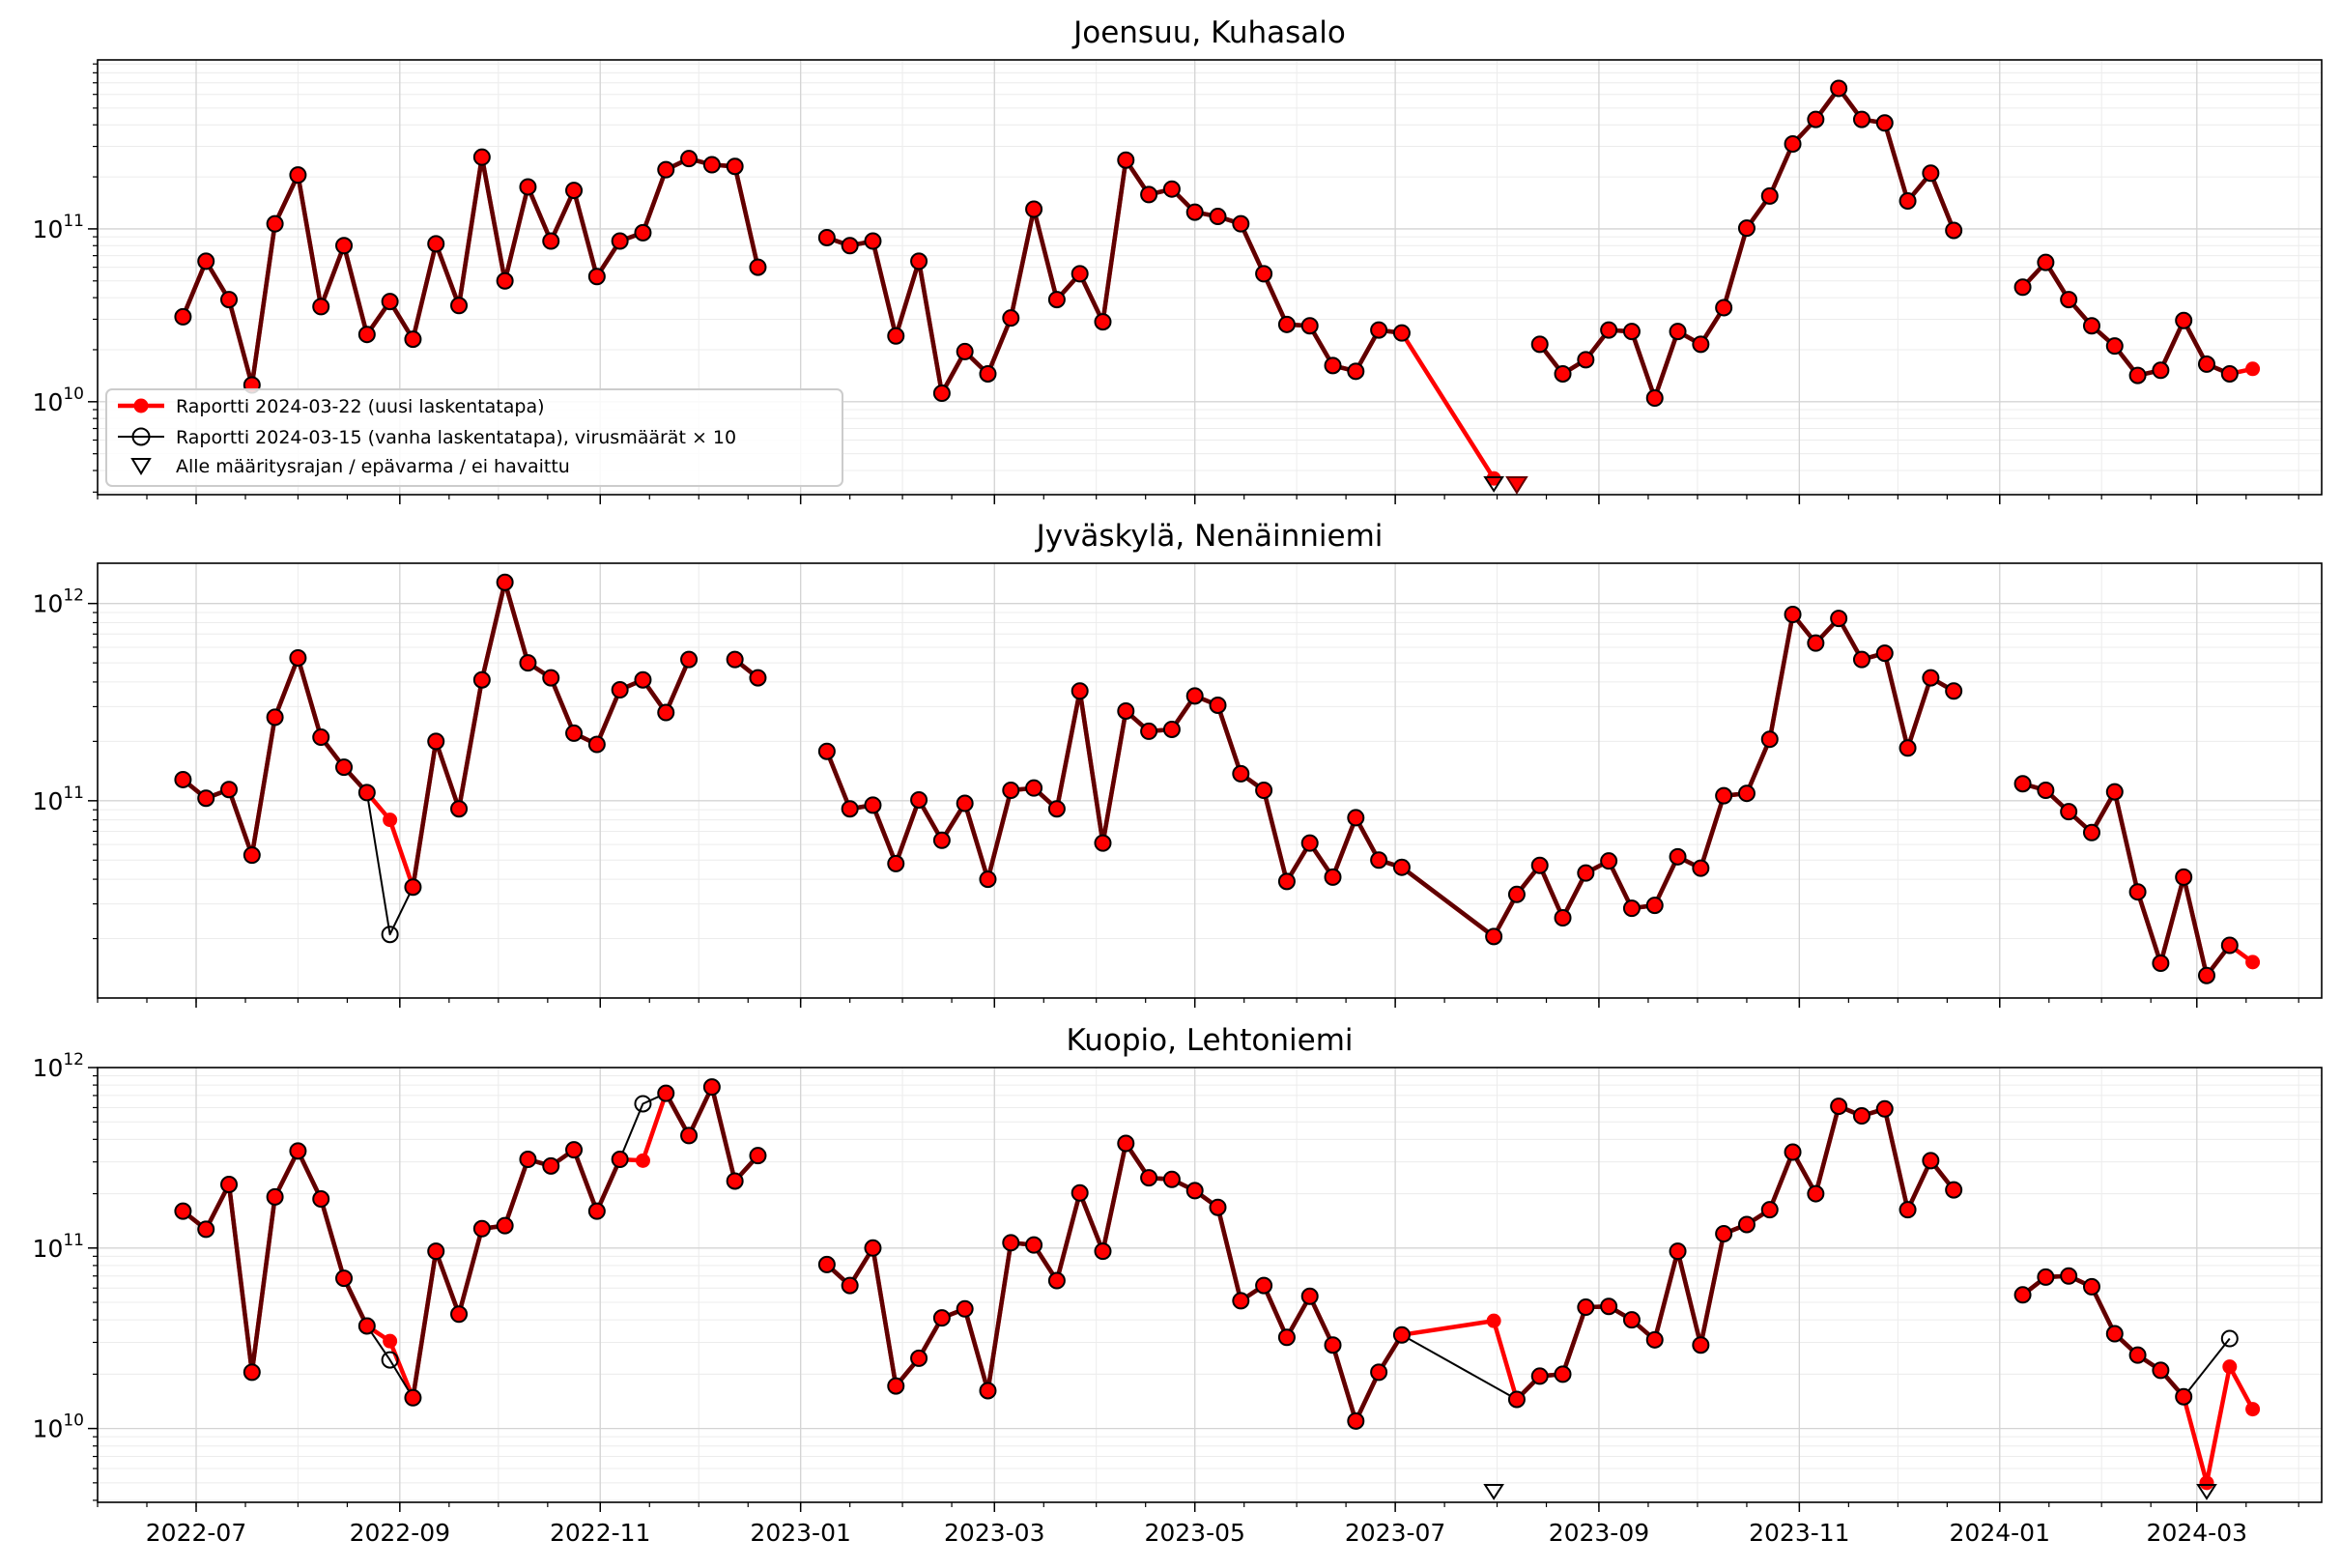 The height and width of the screenshot is (1568, 2341). What do you see at coordinates (1516, 485) in the screenshot?
I see `censored-marker-new` at bounding box center [1516, 485].